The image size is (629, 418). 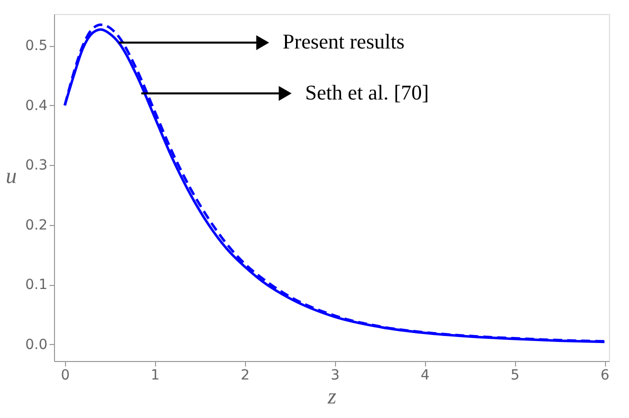 I want to click on x-axis-title: z, so click(x=331, y=396).